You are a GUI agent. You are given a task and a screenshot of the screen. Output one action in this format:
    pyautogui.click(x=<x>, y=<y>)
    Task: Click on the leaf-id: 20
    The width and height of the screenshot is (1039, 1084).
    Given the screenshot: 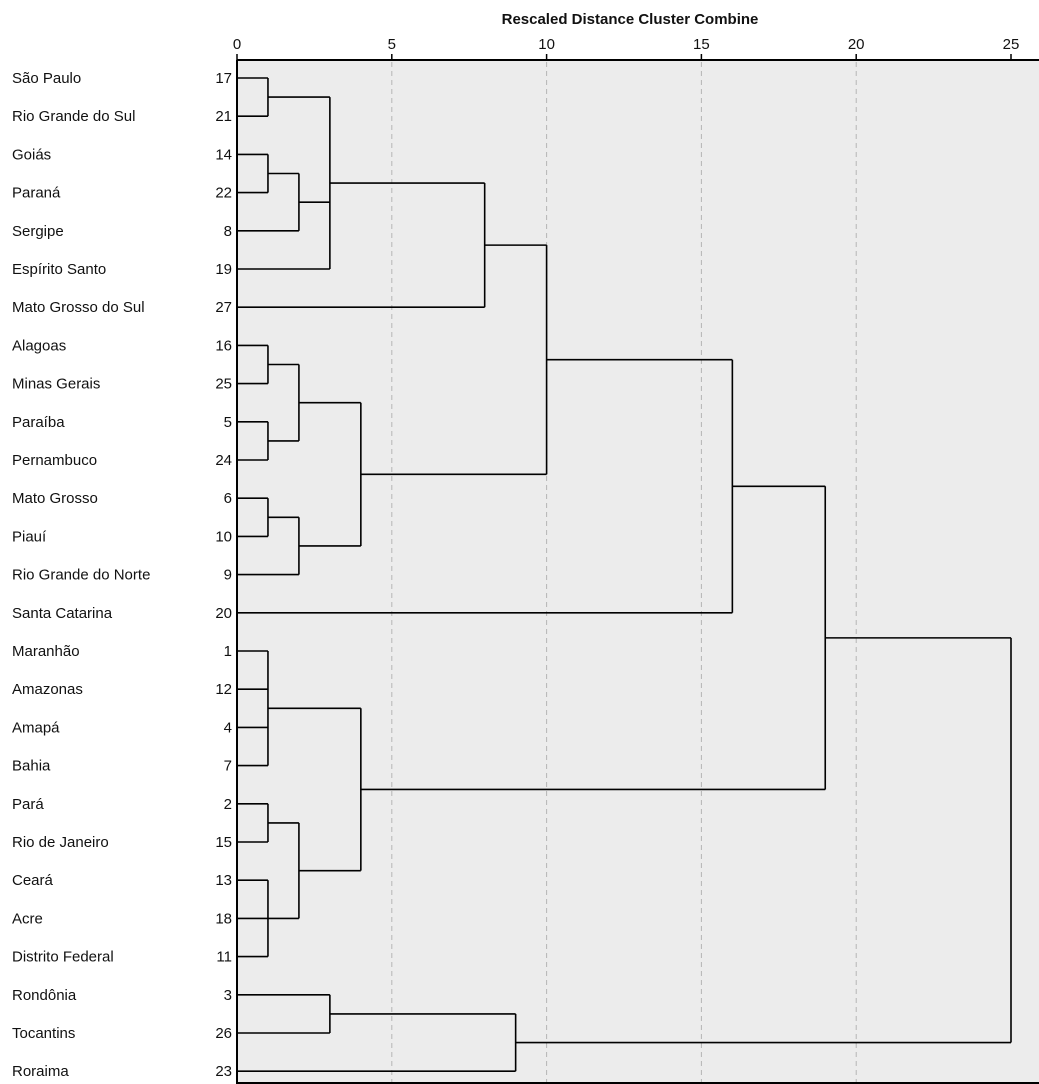 What is the action you would take?
    pyautogui.click(x=223, y=613)
    